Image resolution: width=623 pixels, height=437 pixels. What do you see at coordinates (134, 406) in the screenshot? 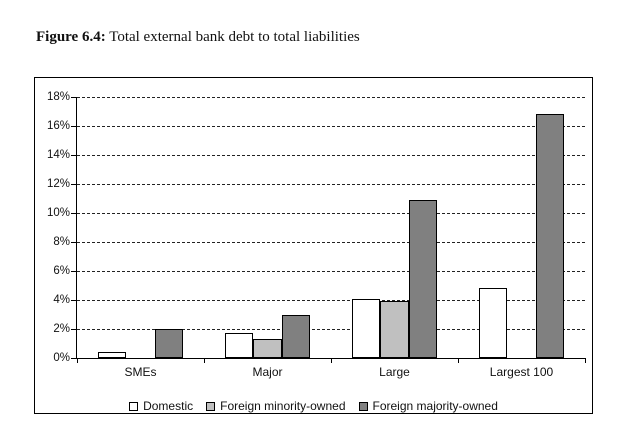
I see `legend-swatch-domestic` at bounding box center [134, 406].